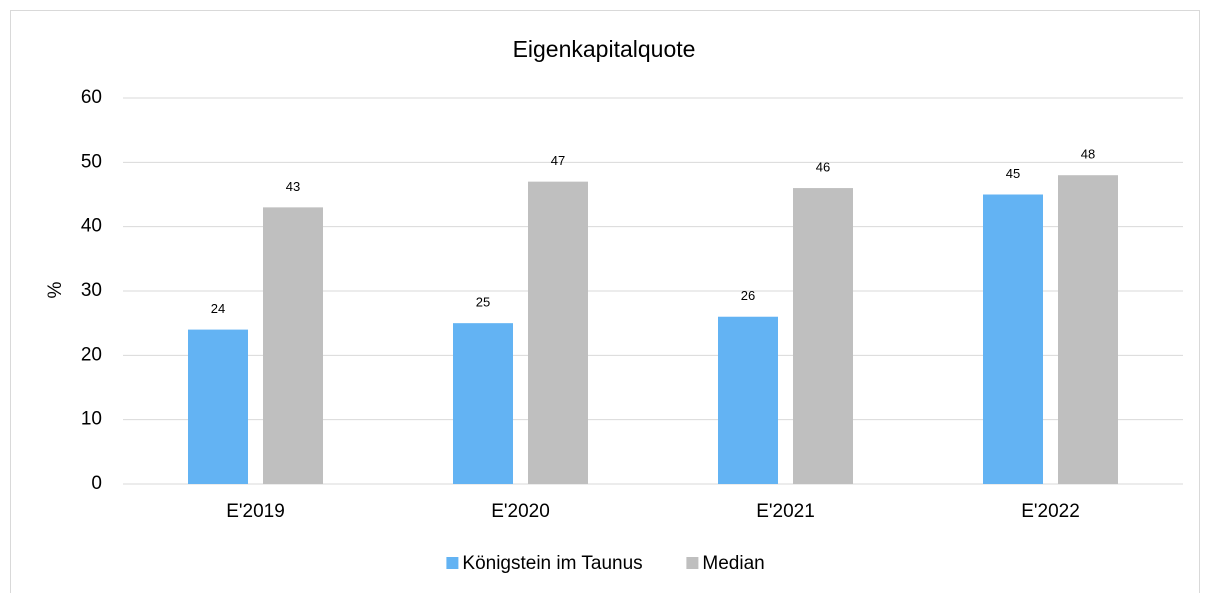 This screenshot has height=593, width=1210. I want to click on y-axis-label: %, so click(55, 289).